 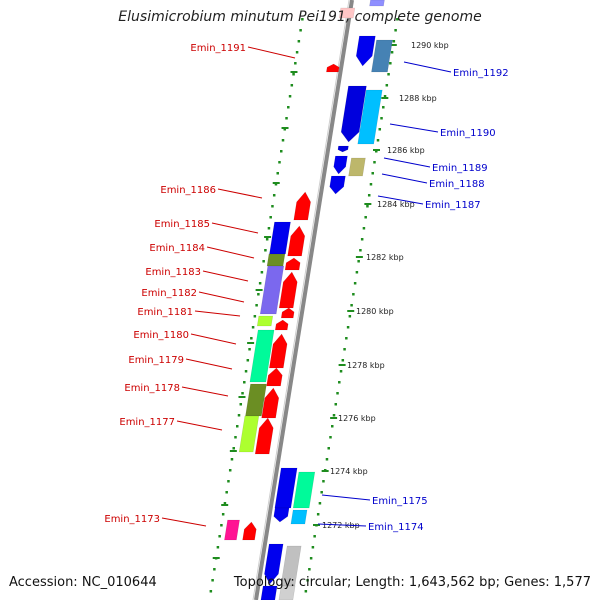 What do you see at coordinates (468, 133) in the screenshot?
I see `gene-label-right: Emin_1190` at bounding box center [468, 133].